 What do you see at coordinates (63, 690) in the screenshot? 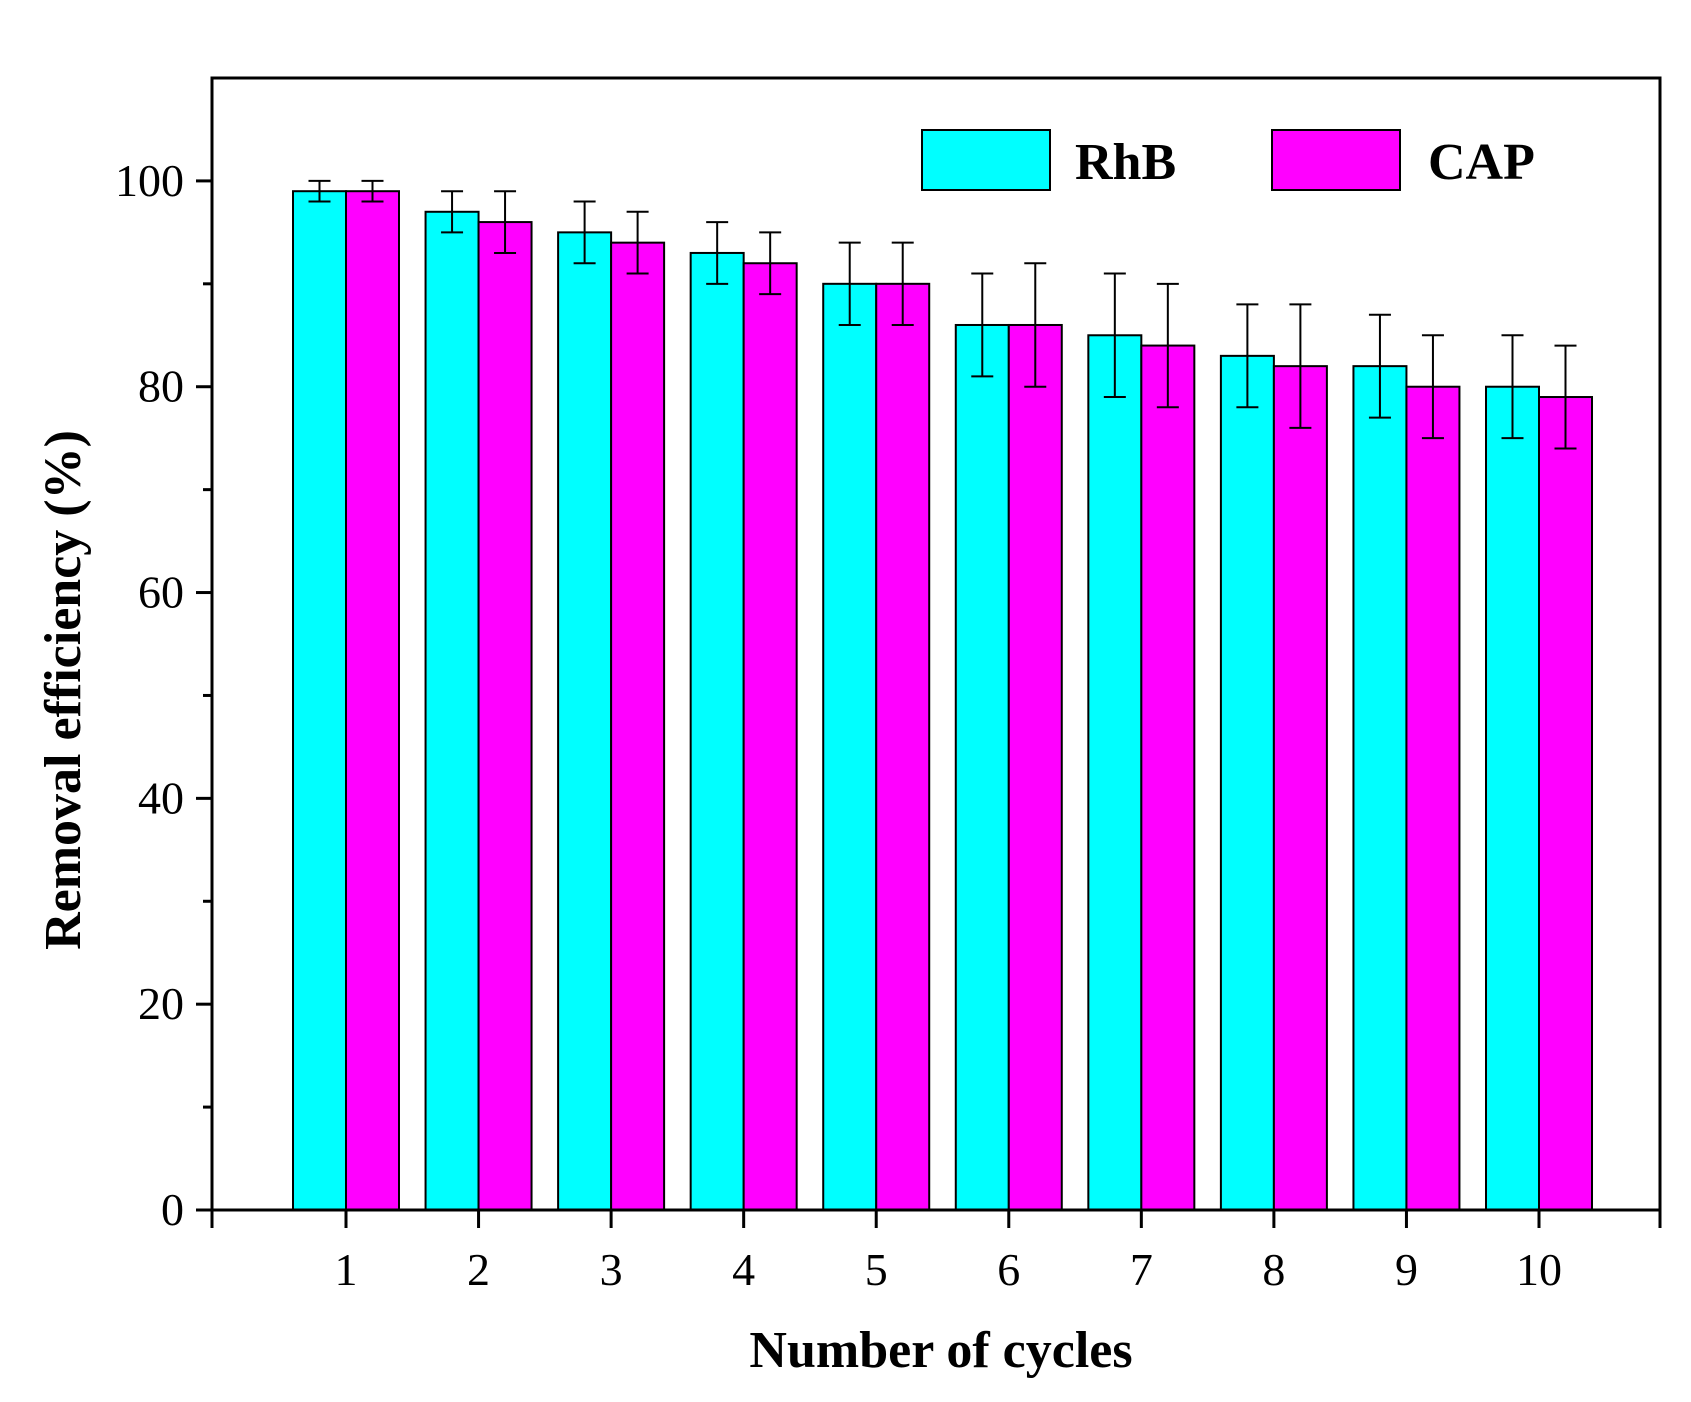
I see `y-axis-title: Removal efficiency (%)` at bounding box center [63, 690].